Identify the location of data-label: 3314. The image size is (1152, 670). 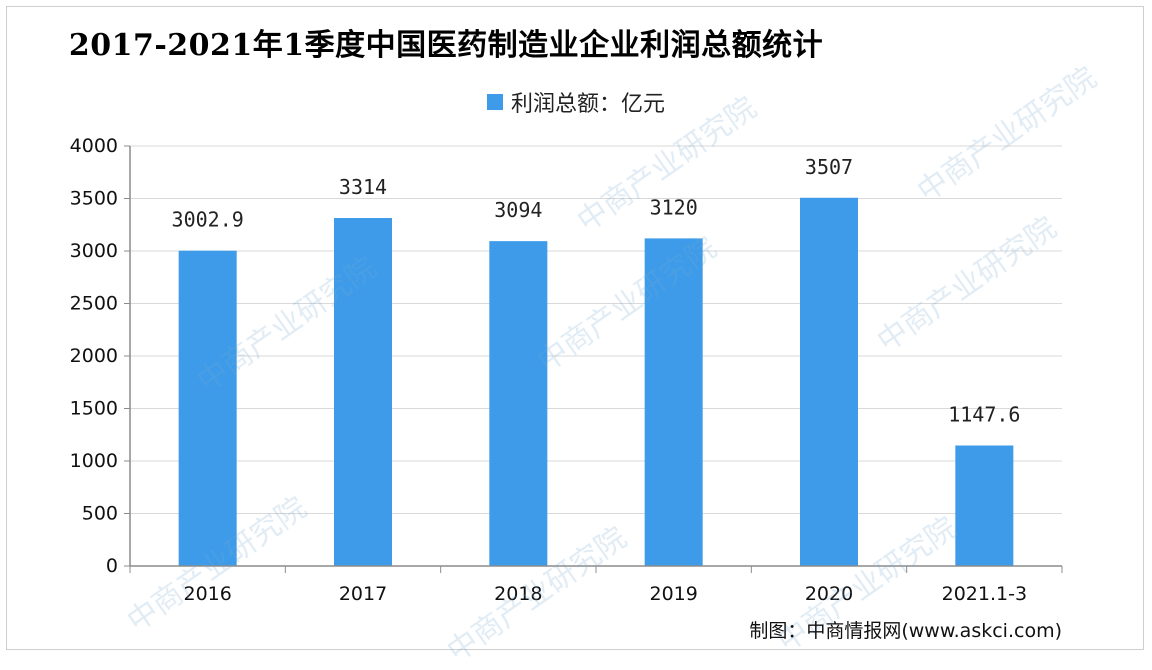
(363, 187).